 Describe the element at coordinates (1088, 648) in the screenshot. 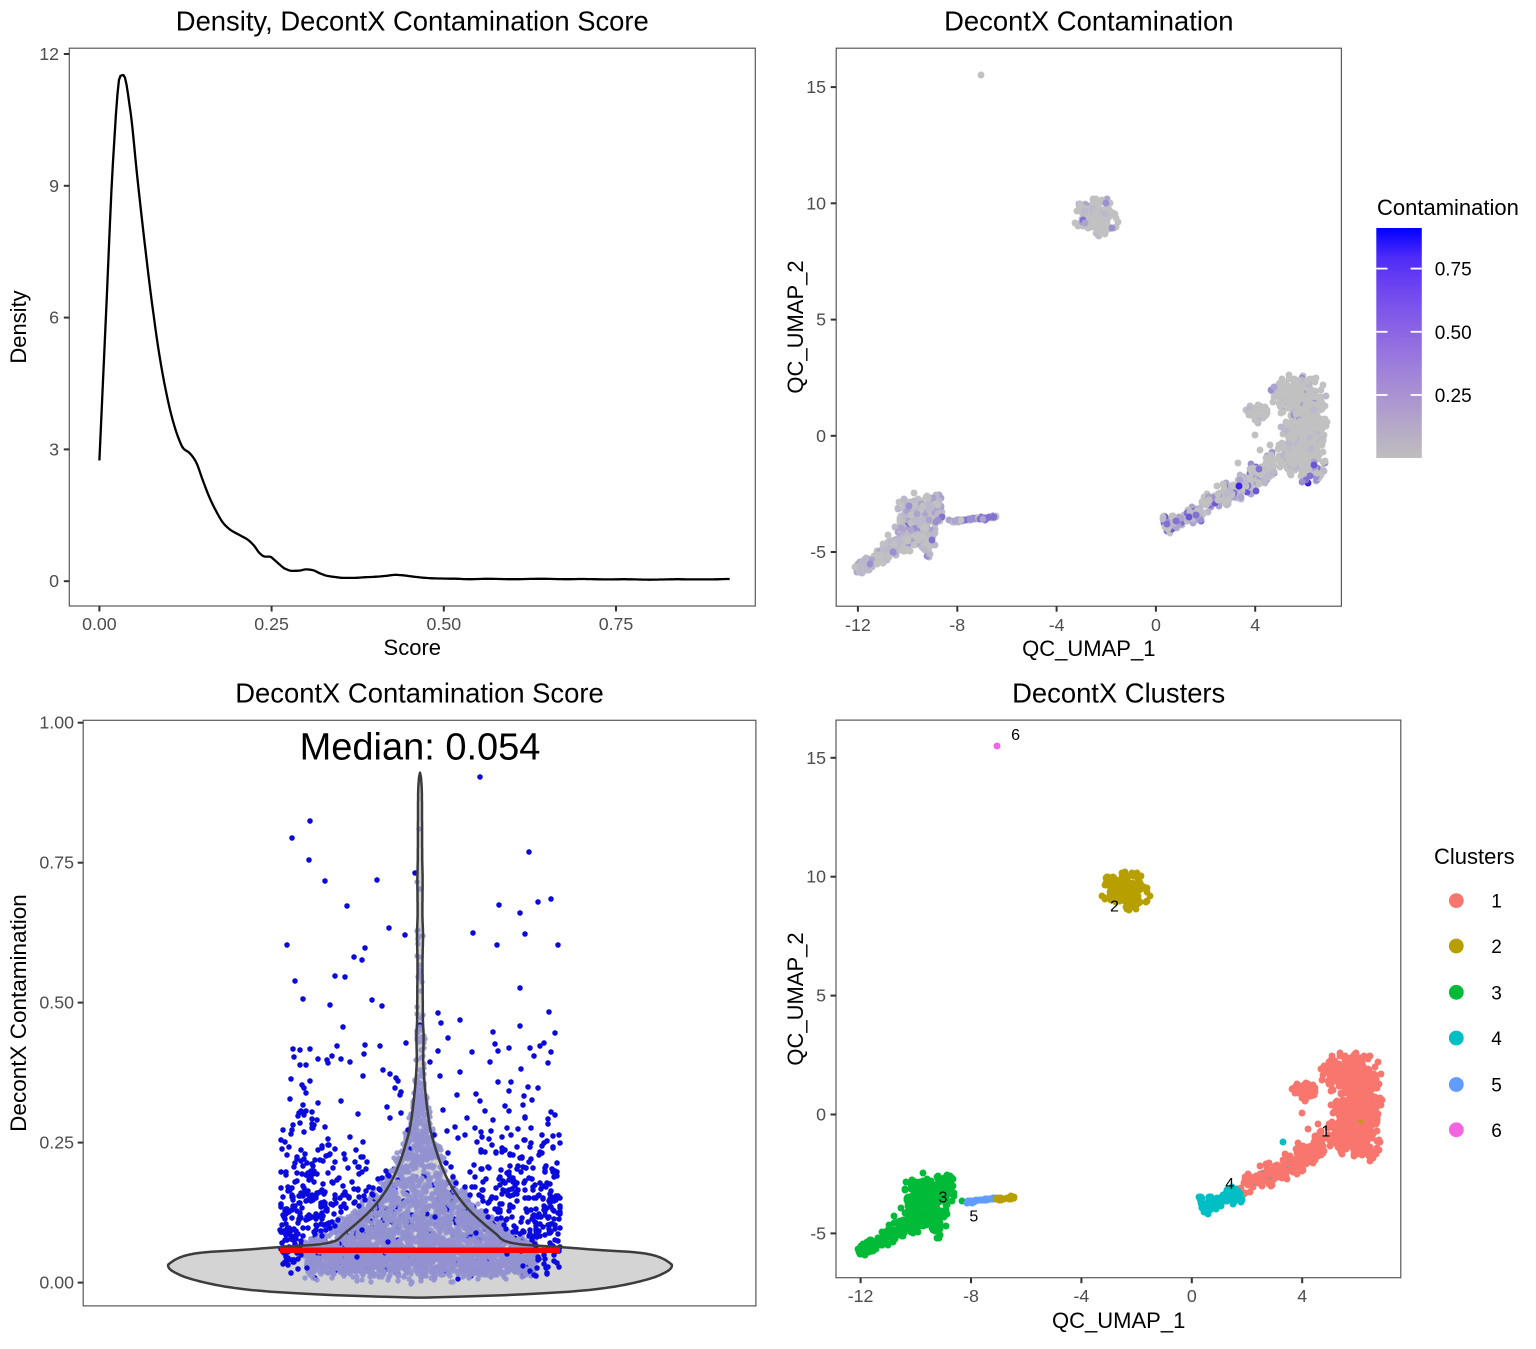

I see `svg-text: QC_UMAP_1` at that location.